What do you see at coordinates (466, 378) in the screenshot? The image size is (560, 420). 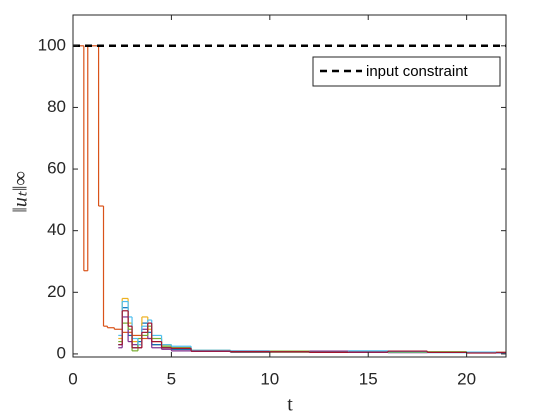 I see `x-tick-label: 20` at bounding box center [466, 378].